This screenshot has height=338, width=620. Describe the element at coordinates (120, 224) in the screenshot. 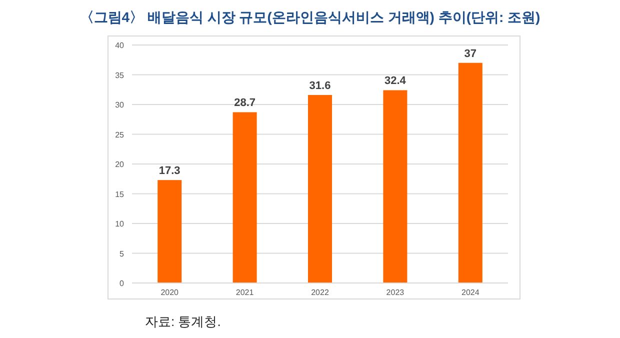

I see `y-tick-label: 10` at that location.